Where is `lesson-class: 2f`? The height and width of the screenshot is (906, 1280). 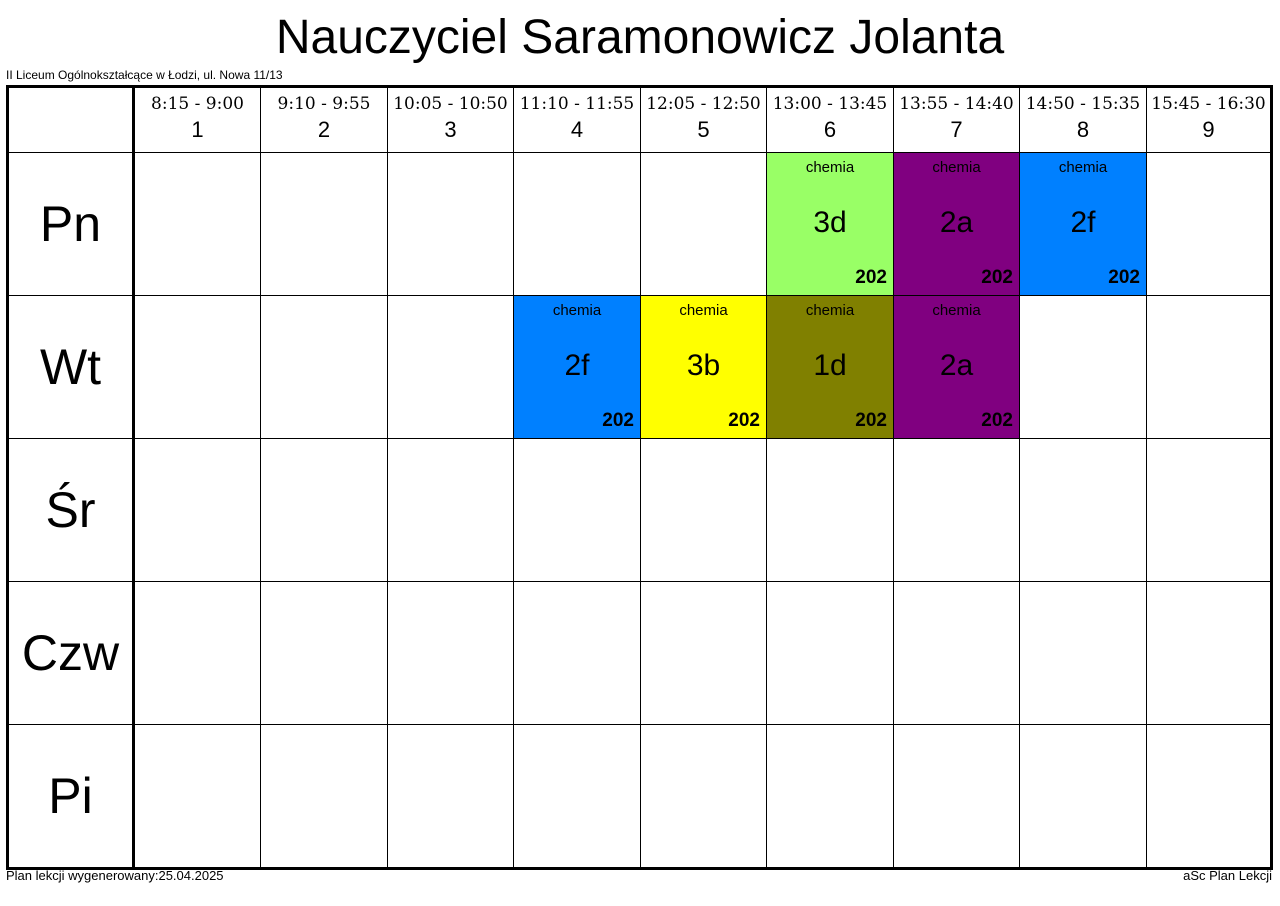
lesson-class: 2f is located at coordinates (1083, 222).